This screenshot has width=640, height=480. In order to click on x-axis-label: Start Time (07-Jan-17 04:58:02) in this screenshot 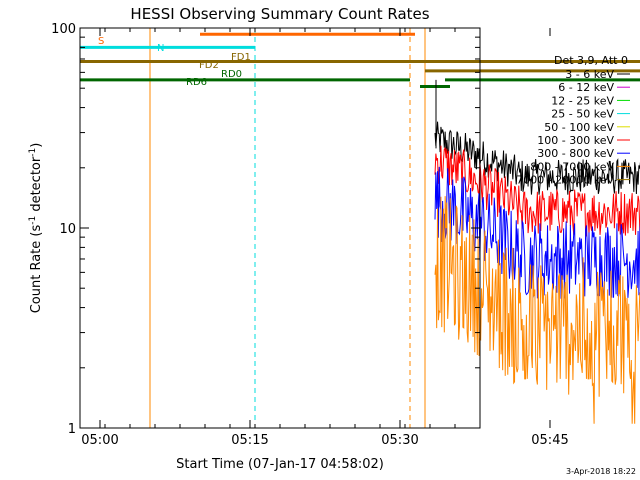, I will do `click(280, 464)`.